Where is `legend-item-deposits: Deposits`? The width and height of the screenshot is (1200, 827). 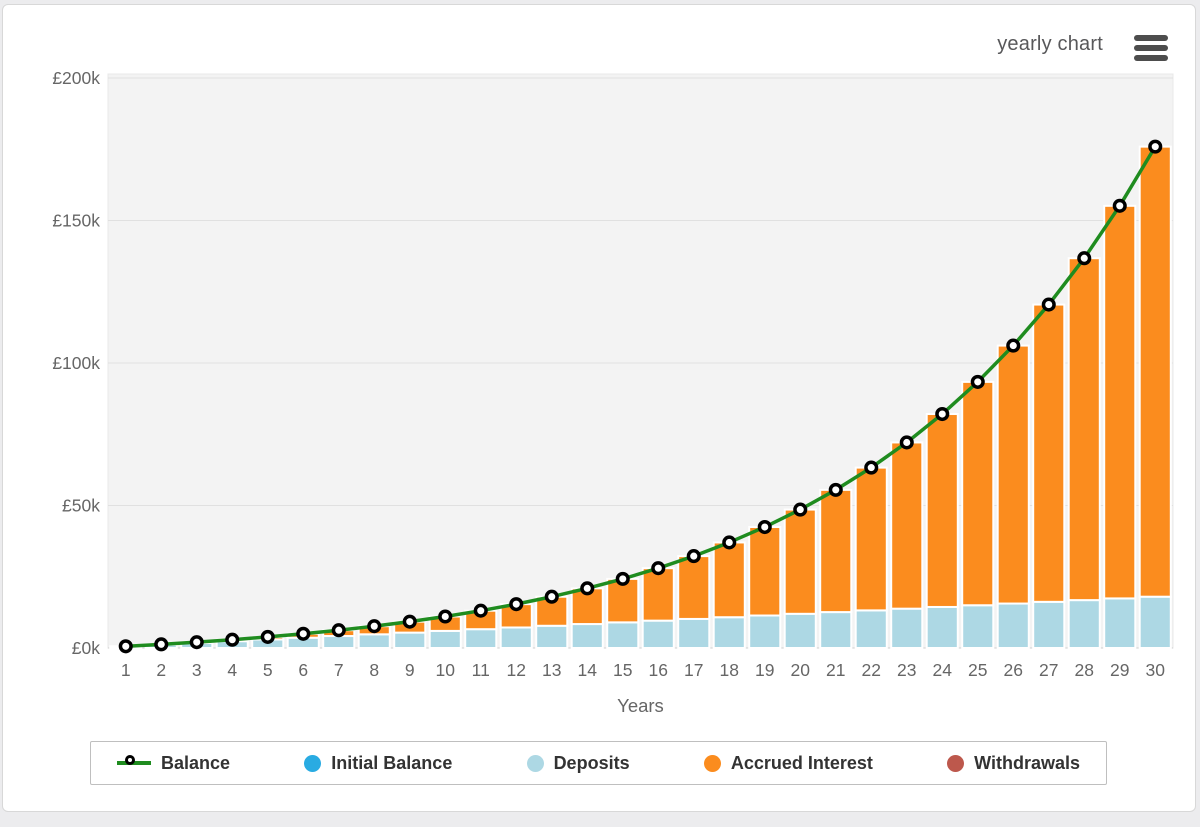
legend-item-deposits: Deposits is located at coordinates (578, 763).